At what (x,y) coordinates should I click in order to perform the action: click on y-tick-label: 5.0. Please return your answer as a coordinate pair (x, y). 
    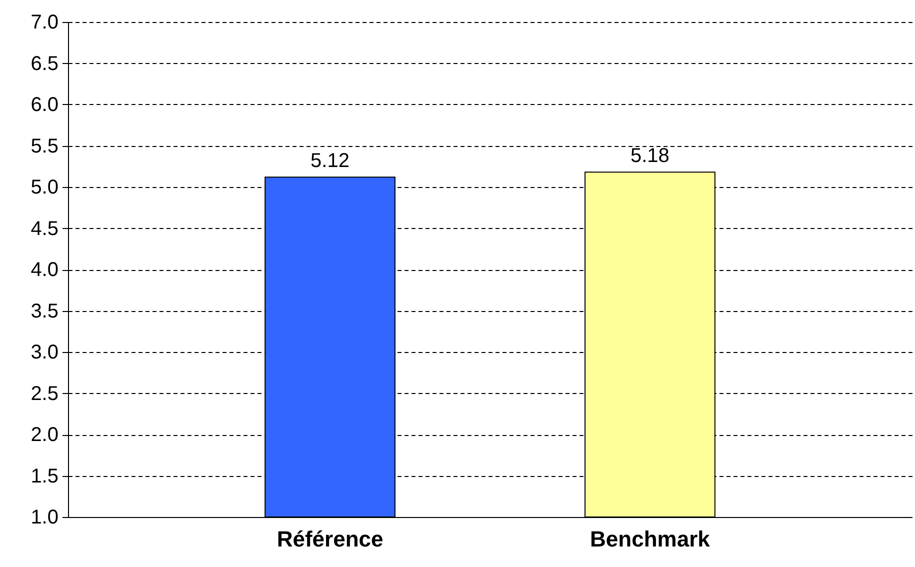
    Looking at the image, I should click on (44, 187).